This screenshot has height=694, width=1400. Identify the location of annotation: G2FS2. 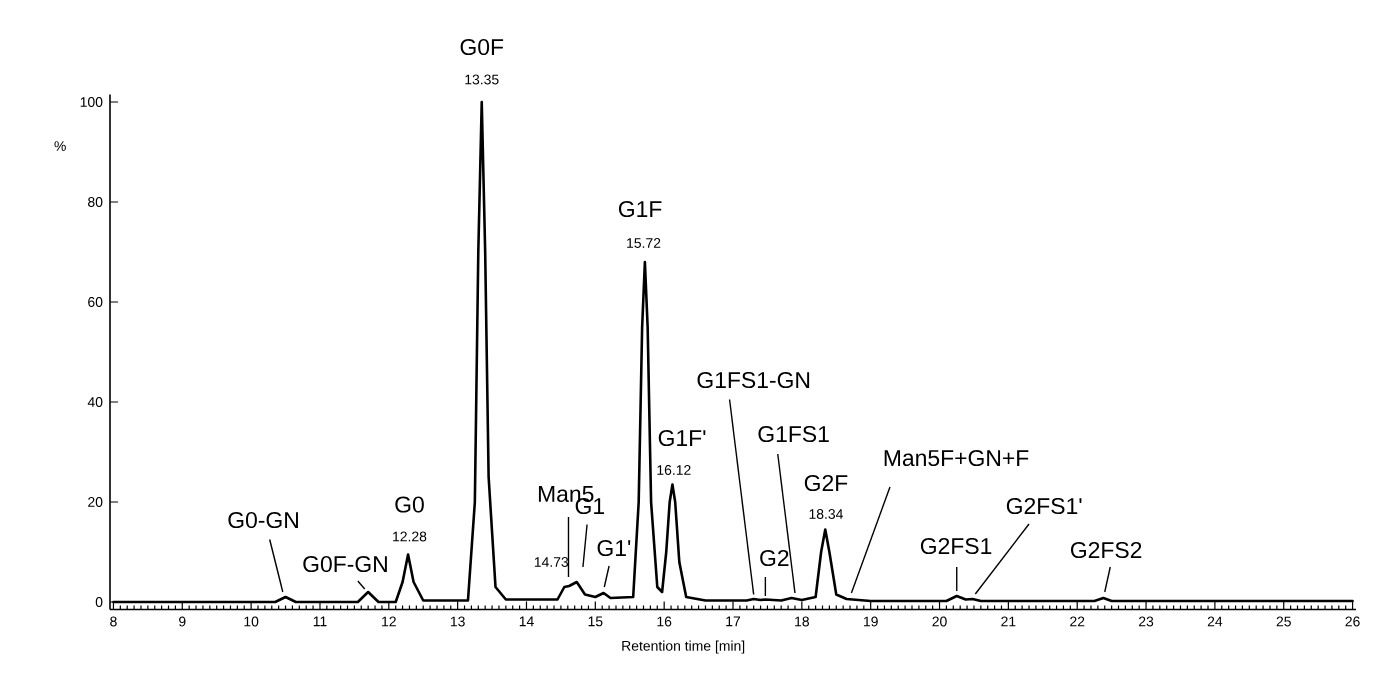
(1106, 550).